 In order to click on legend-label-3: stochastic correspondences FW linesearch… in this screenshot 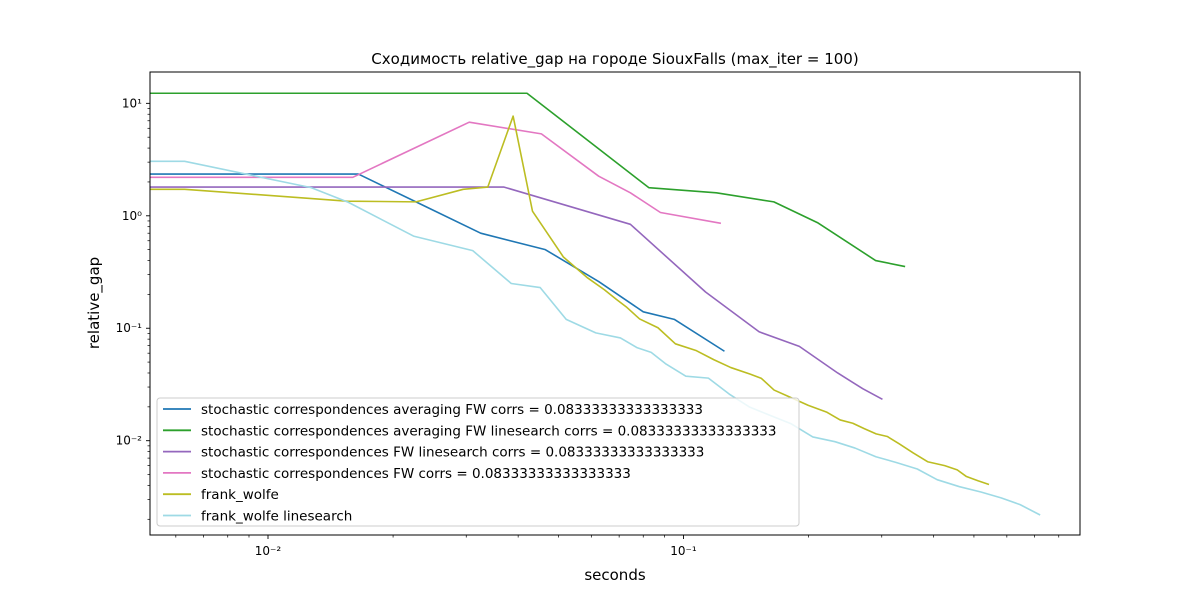, I will do `click(452, 453)`.